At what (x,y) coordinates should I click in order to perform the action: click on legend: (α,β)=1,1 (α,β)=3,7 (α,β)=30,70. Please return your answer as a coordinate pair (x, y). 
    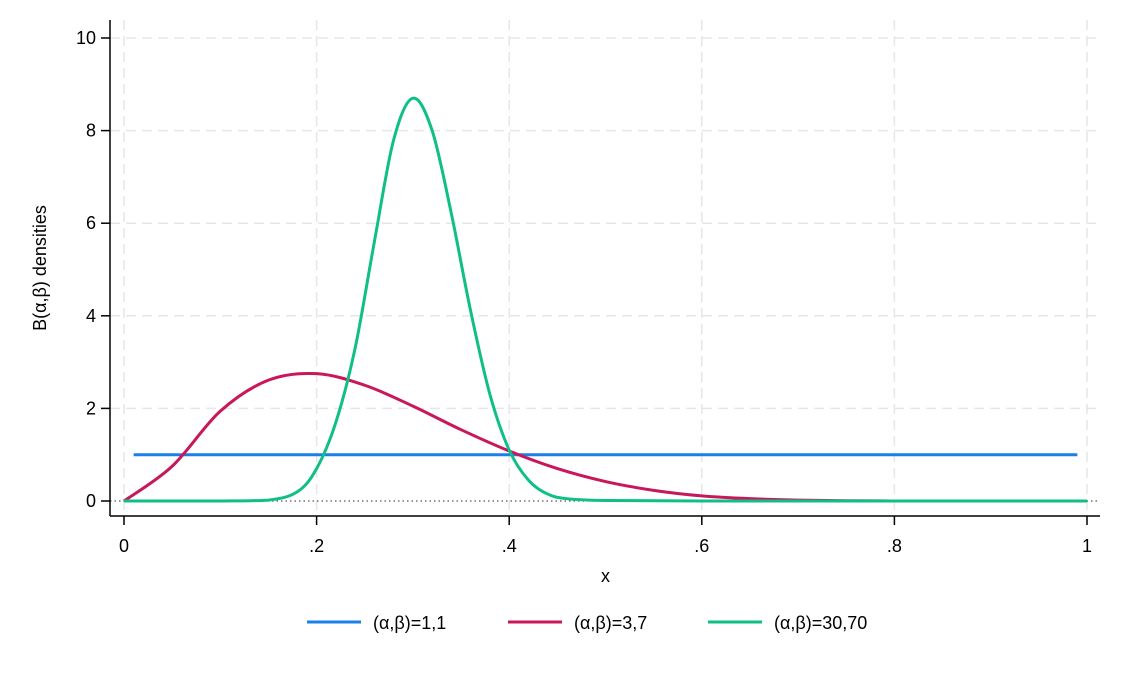
    Looking at the image, I should click on (587, 623).